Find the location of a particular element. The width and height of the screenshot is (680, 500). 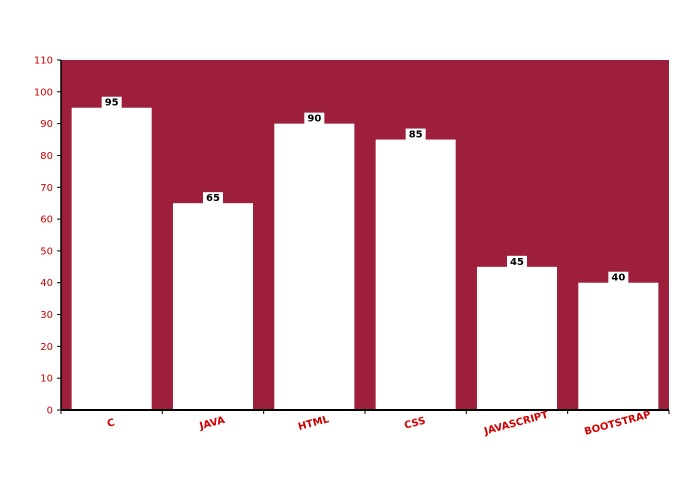

y-tick-label: 80 is located at coordinates (46, 156).